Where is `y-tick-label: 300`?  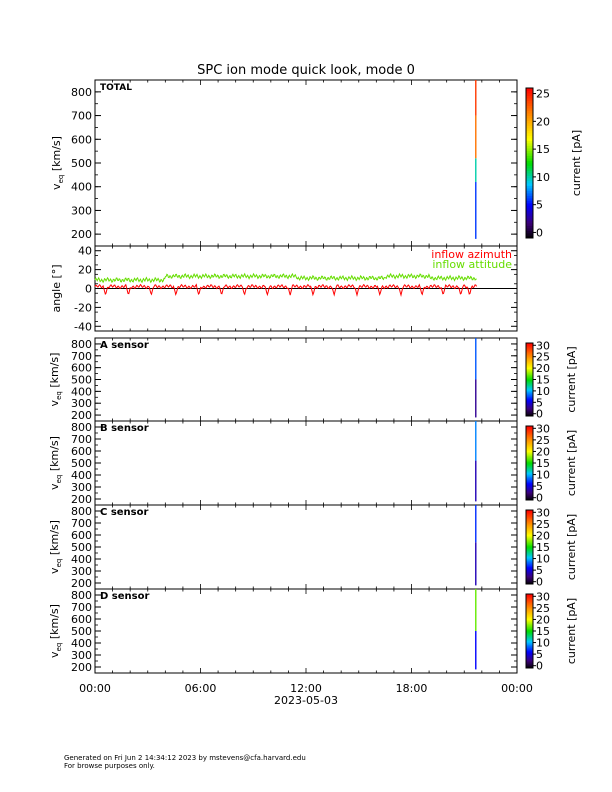 y-tick-label: 300 is located at coordinates (81, 487).